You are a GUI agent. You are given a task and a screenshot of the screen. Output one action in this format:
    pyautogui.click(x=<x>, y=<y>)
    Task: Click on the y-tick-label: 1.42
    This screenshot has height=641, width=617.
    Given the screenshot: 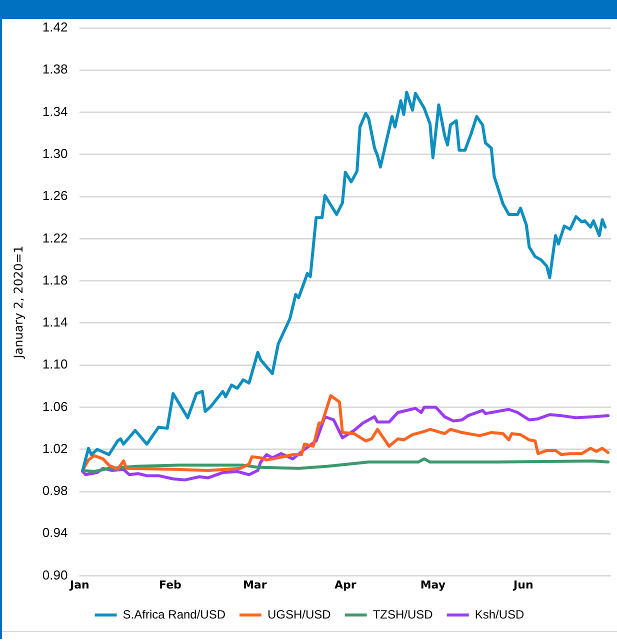 What is the action you would take?
    pyautogui.click(x=55, y=27)
    